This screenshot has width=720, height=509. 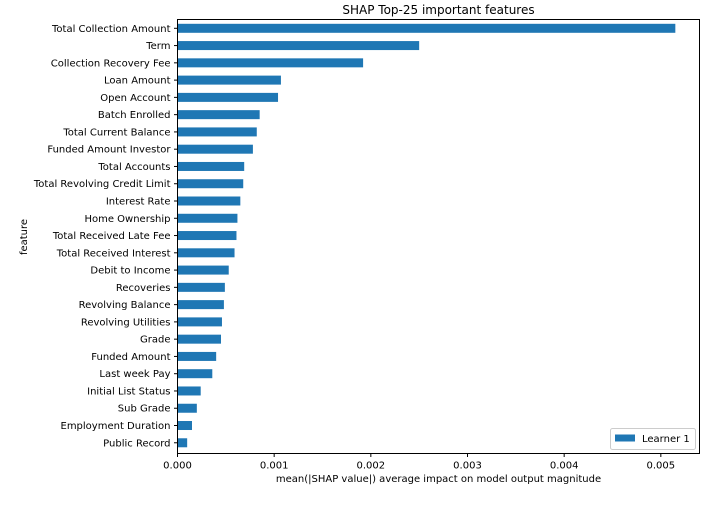 I want to click on x-tick-label: 0.004, so click(x=564, y=466).